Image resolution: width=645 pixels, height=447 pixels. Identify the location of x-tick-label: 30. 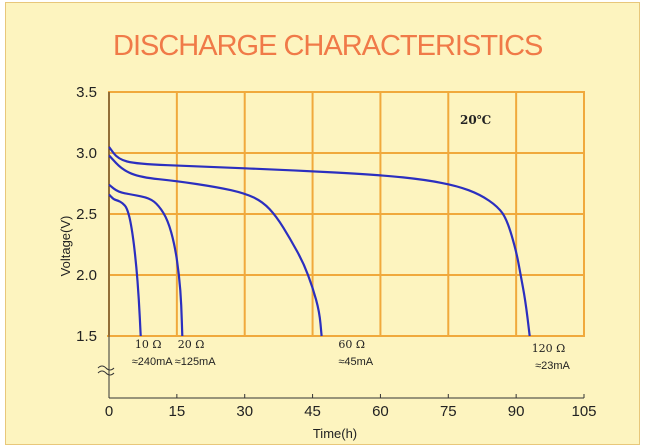
(244, 411).